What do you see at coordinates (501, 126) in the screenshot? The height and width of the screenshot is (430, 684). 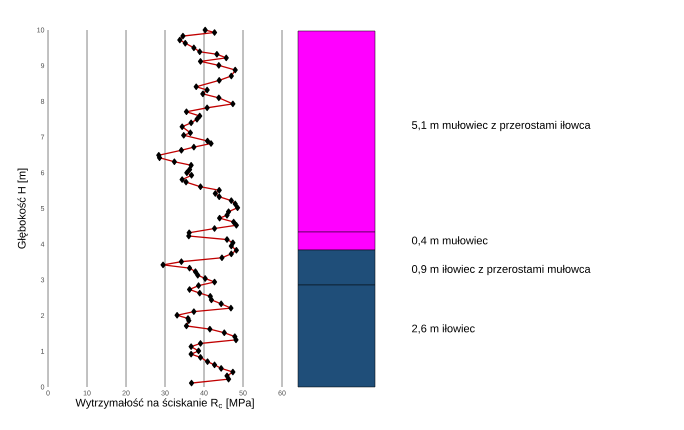 I see `text: 5,1 m mułowiec z przerostami iłowca` at bounding box center [501, 126].